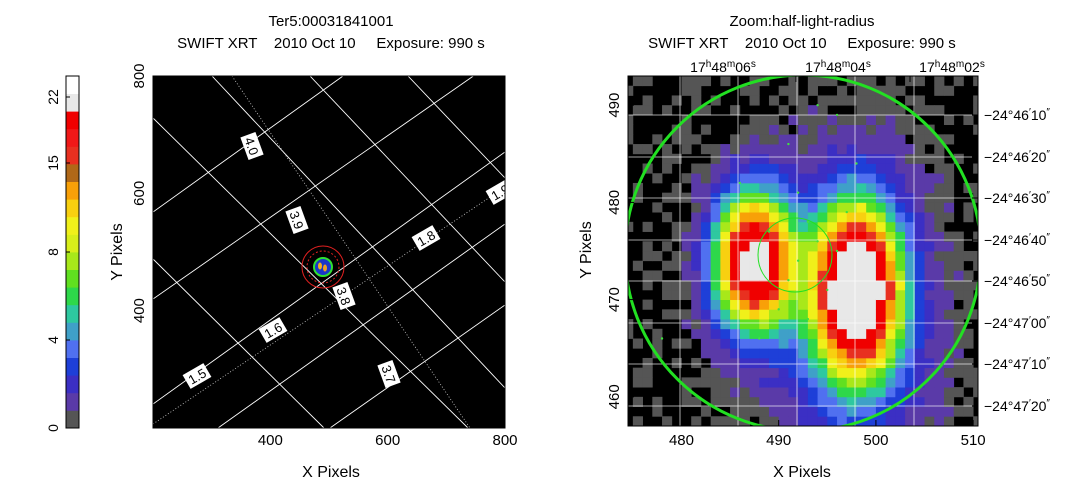 This screenshot has width=1090, height=485. I want to click on background-annulus-circle, so click(323, 267).